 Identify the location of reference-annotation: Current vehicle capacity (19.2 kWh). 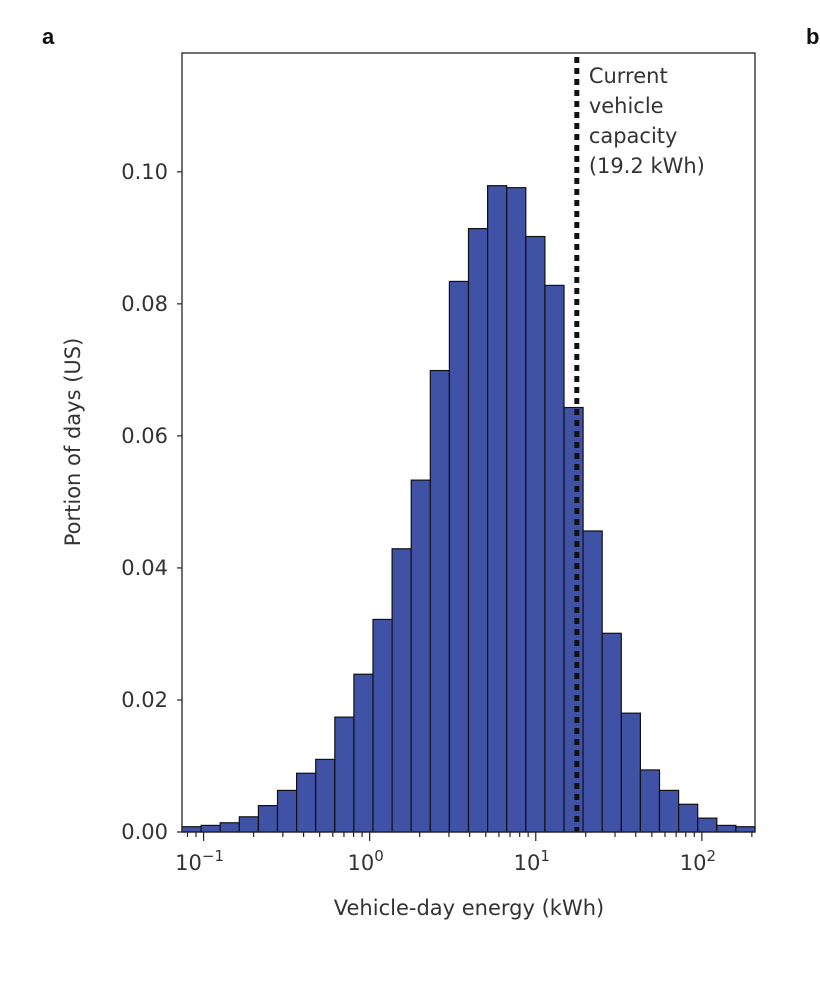
(647, 121).